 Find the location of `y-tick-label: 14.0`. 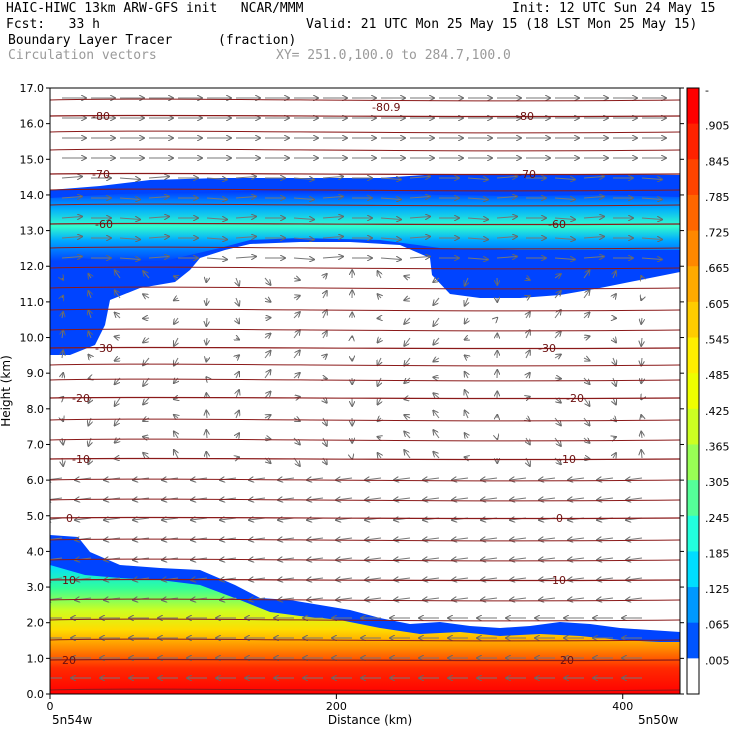

y-tick-label: 14.0 is located at coordinates (32, 195).